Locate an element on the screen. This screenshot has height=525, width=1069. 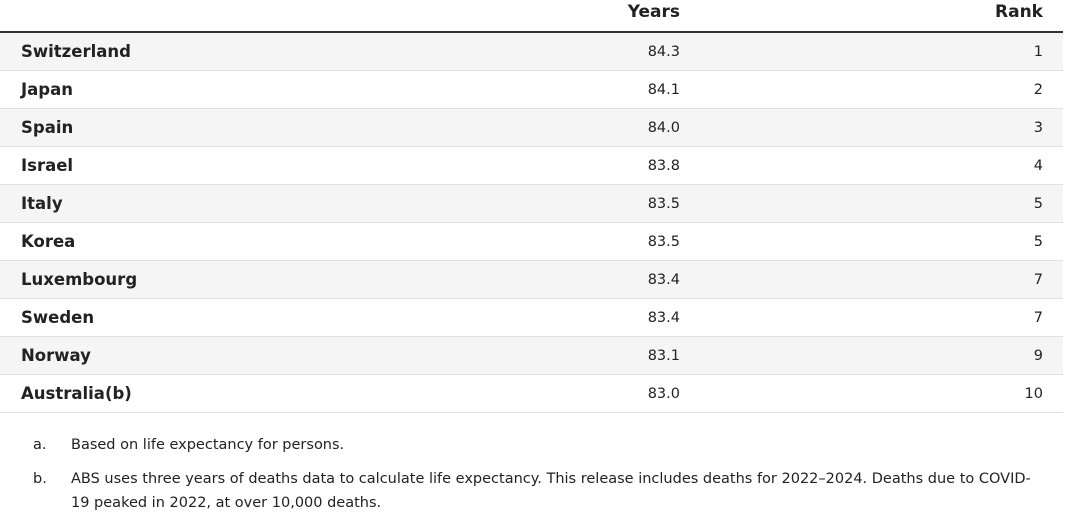
table-row: Italy 83.5 5 is located at coordinates (531, 203).